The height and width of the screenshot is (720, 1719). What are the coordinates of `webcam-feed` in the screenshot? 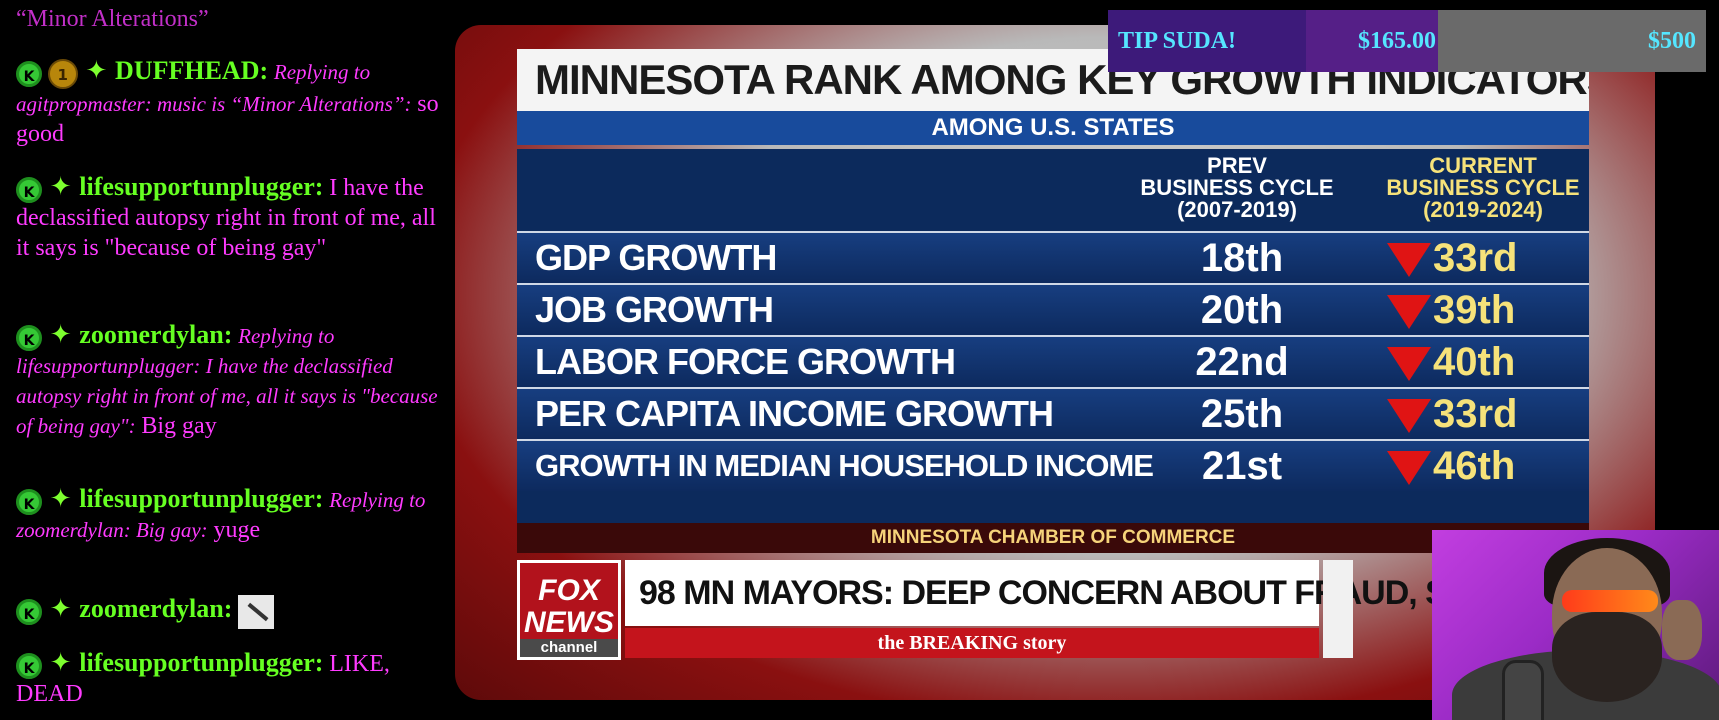 It's located at (1575, 625).